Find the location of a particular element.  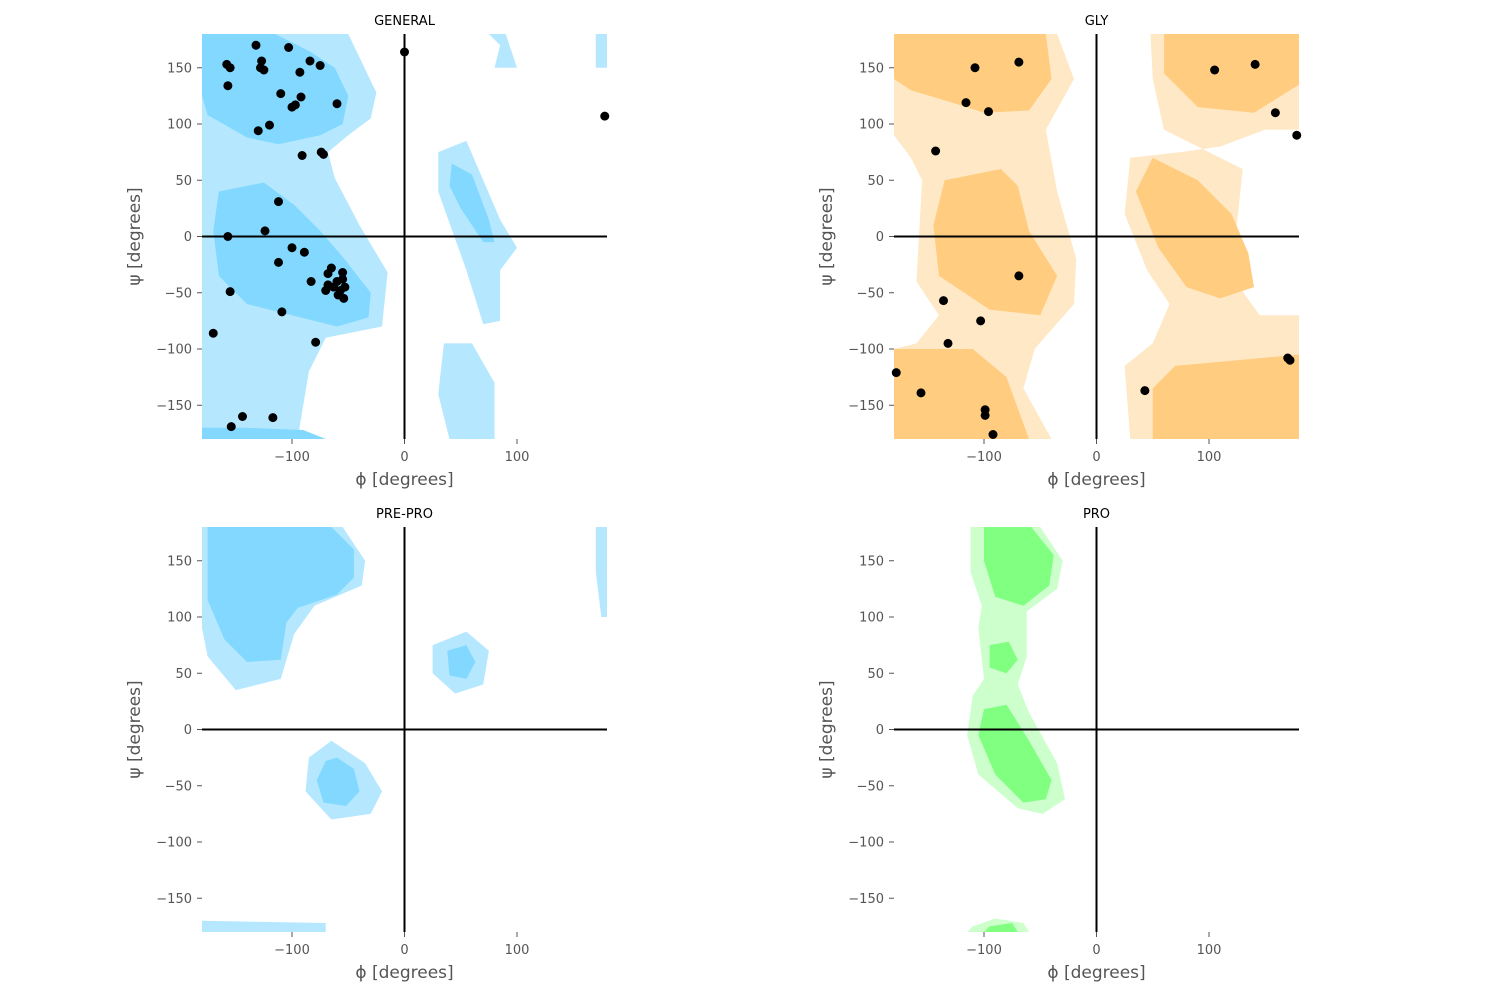

panel-title: PRO is located at coordinates (1096, 514).